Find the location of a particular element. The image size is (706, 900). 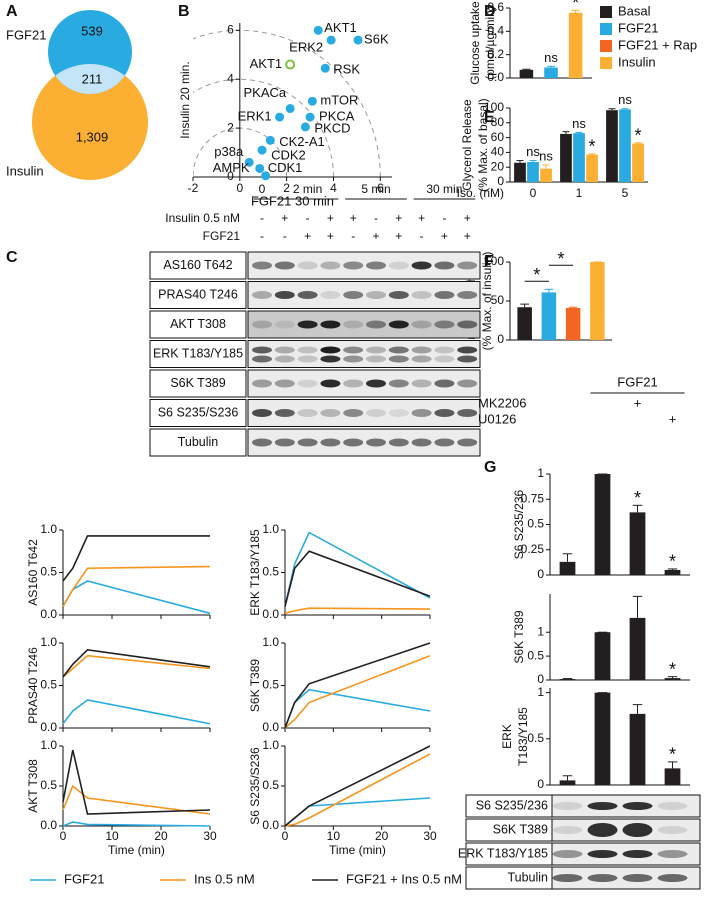

y-tick-label: 0.2 is located at coordinates (495, 54).